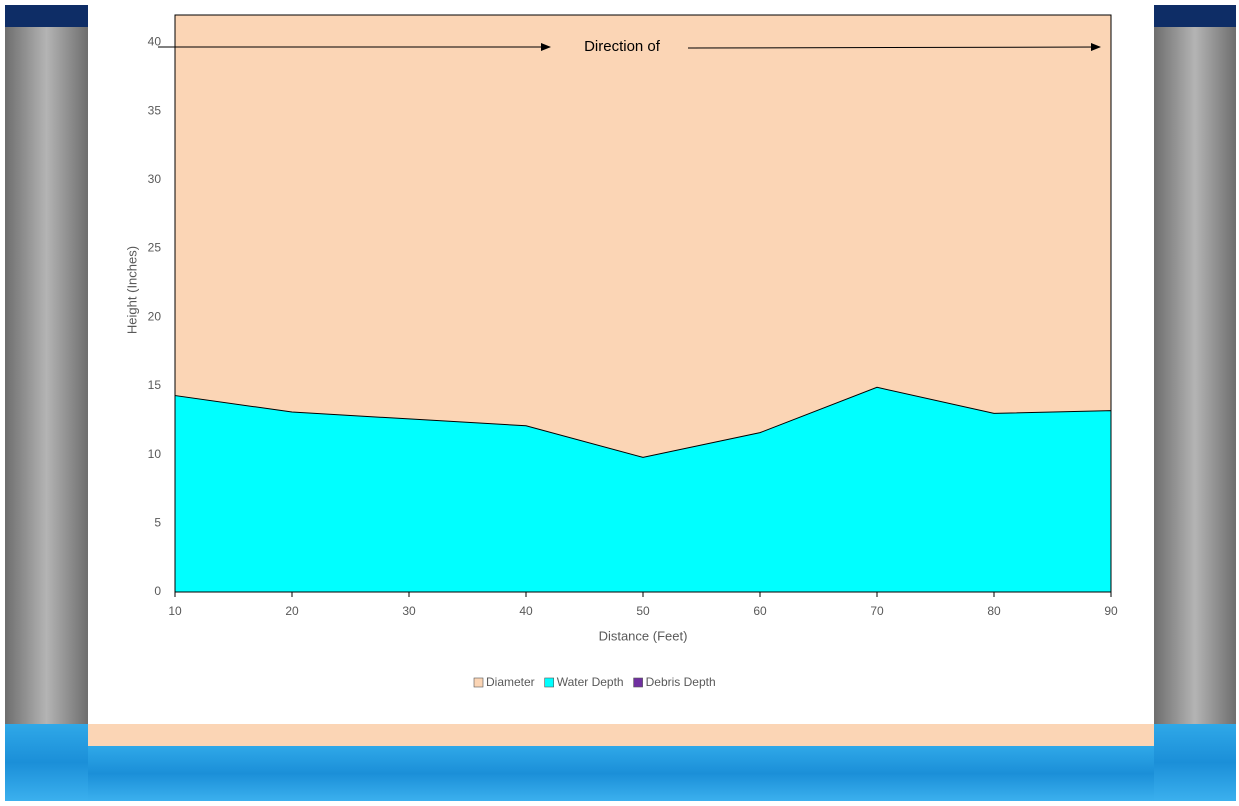 The image size is (1239, 806). I want to click on right-cap, so click(1195, 16).